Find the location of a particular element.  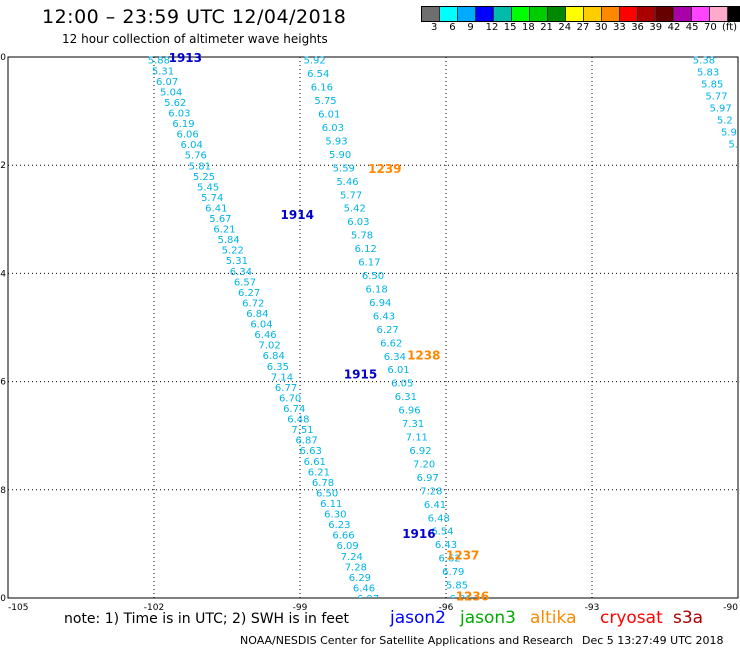

legend-cryosat: cryosat is located at coordinates (631, 618).